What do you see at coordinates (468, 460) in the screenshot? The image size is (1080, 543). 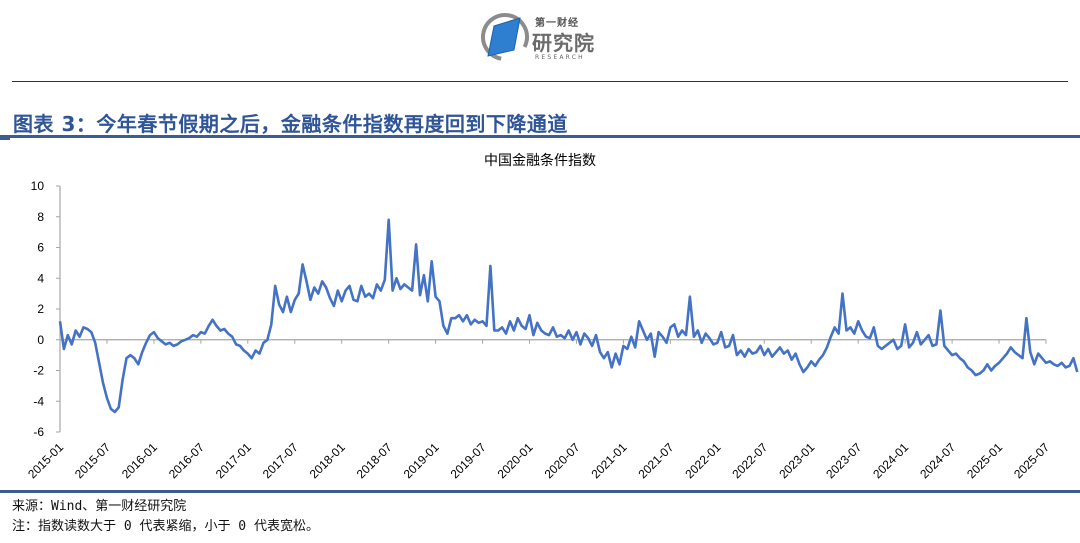 I see `x-tick-label: 2019-07` at bounding box center [468, 460].